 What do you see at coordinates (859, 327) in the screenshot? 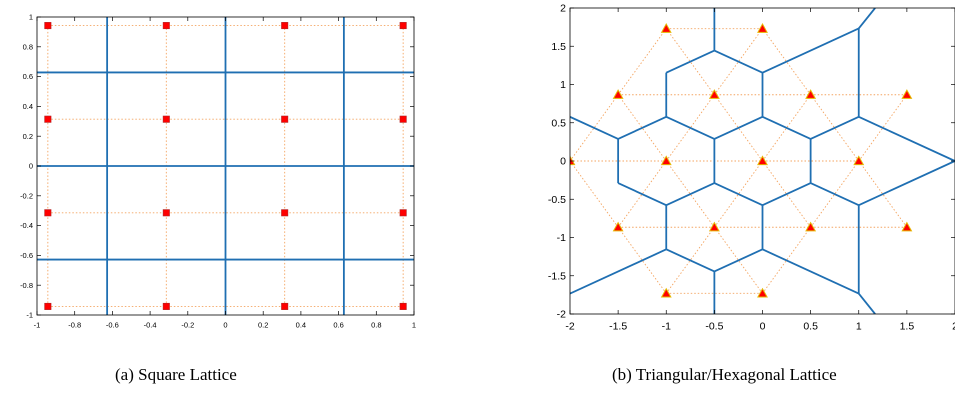
I see `x-tick-label-6: 1` at bounding box center [859, 327].